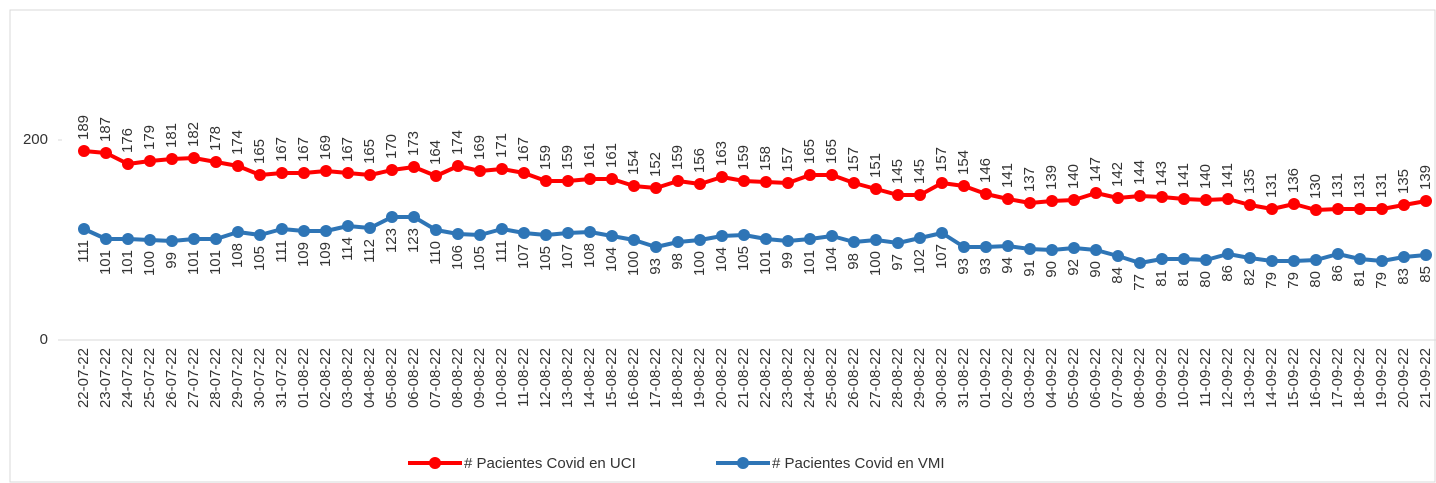 Image resolution: width=1436 pixels, height=483 pixels. Describe the element at coordinates (721, 378) in the screenshot. I see `x-tick-label: 20-08-22` at that location.